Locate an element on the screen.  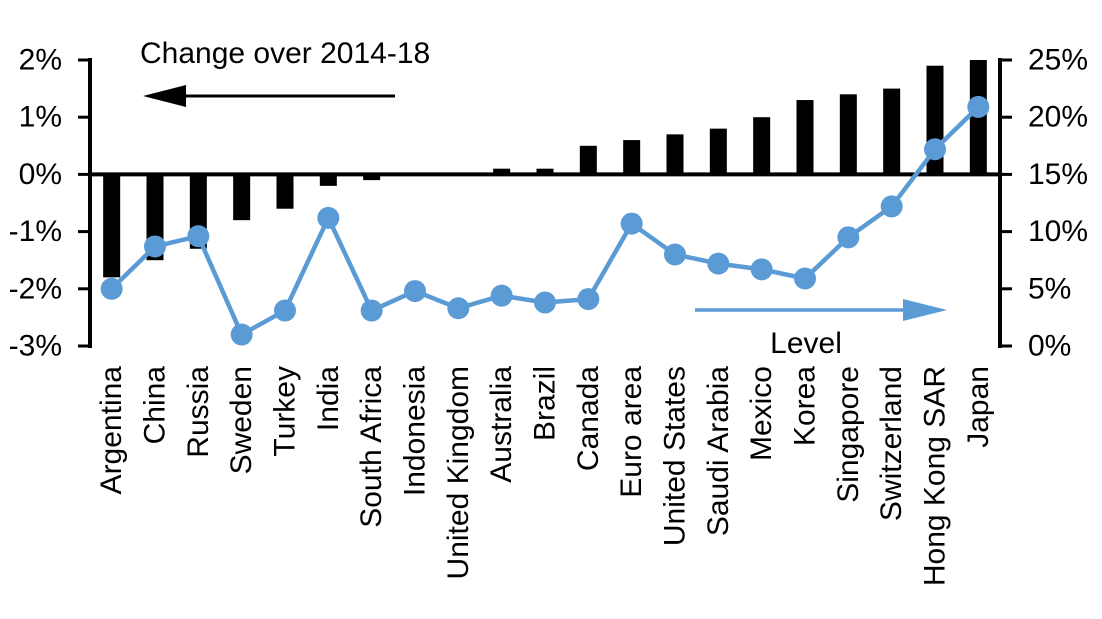
level-marker-united-states is located at coordinates (675, 254).